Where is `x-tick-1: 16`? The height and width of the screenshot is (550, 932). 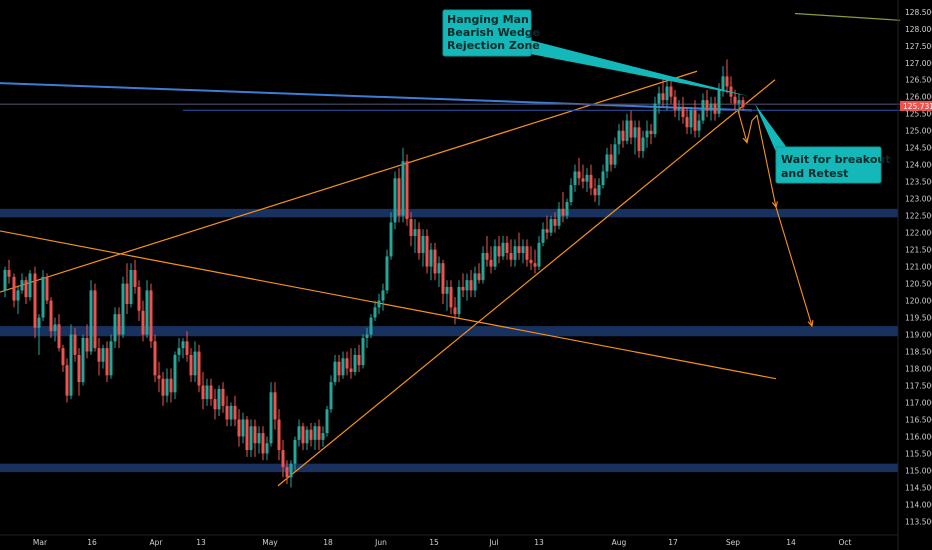 x-tick-1: 16 is located at coordinates (92, 542).